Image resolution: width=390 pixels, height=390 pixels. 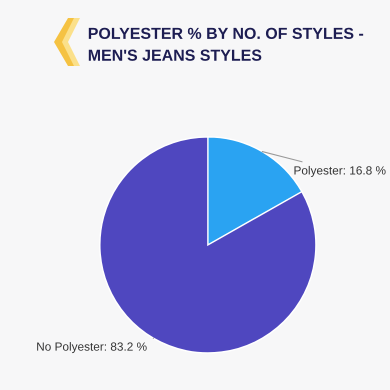 I want to click on chart-title: POLYESTER % BY NO. OF STYLES - MEN'S JEANS STYLES, so click(x=226, y=44).